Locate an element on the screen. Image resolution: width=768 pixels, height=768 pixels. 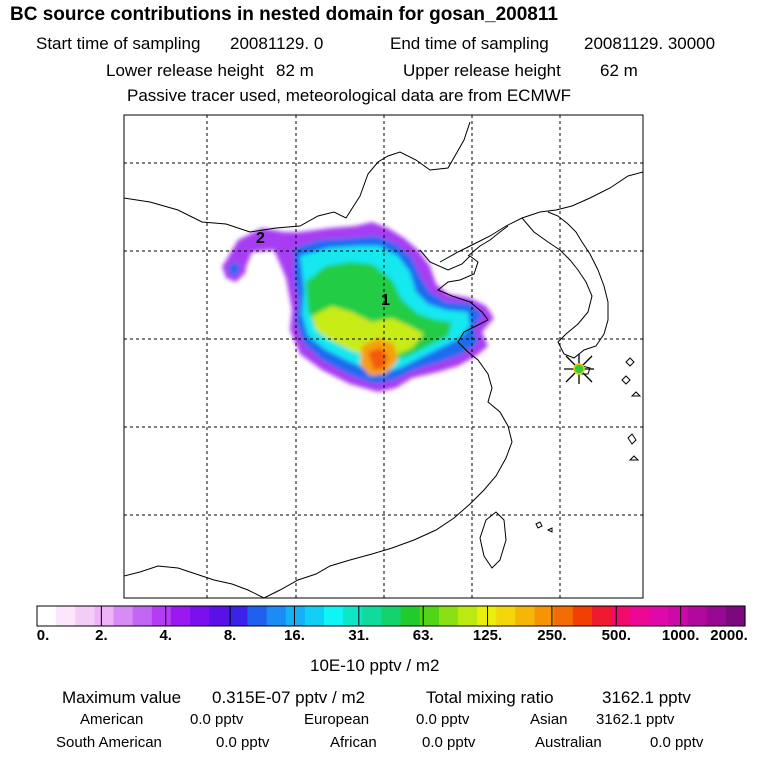
region-asian-name: Asian is located at coordinates (549, 719).